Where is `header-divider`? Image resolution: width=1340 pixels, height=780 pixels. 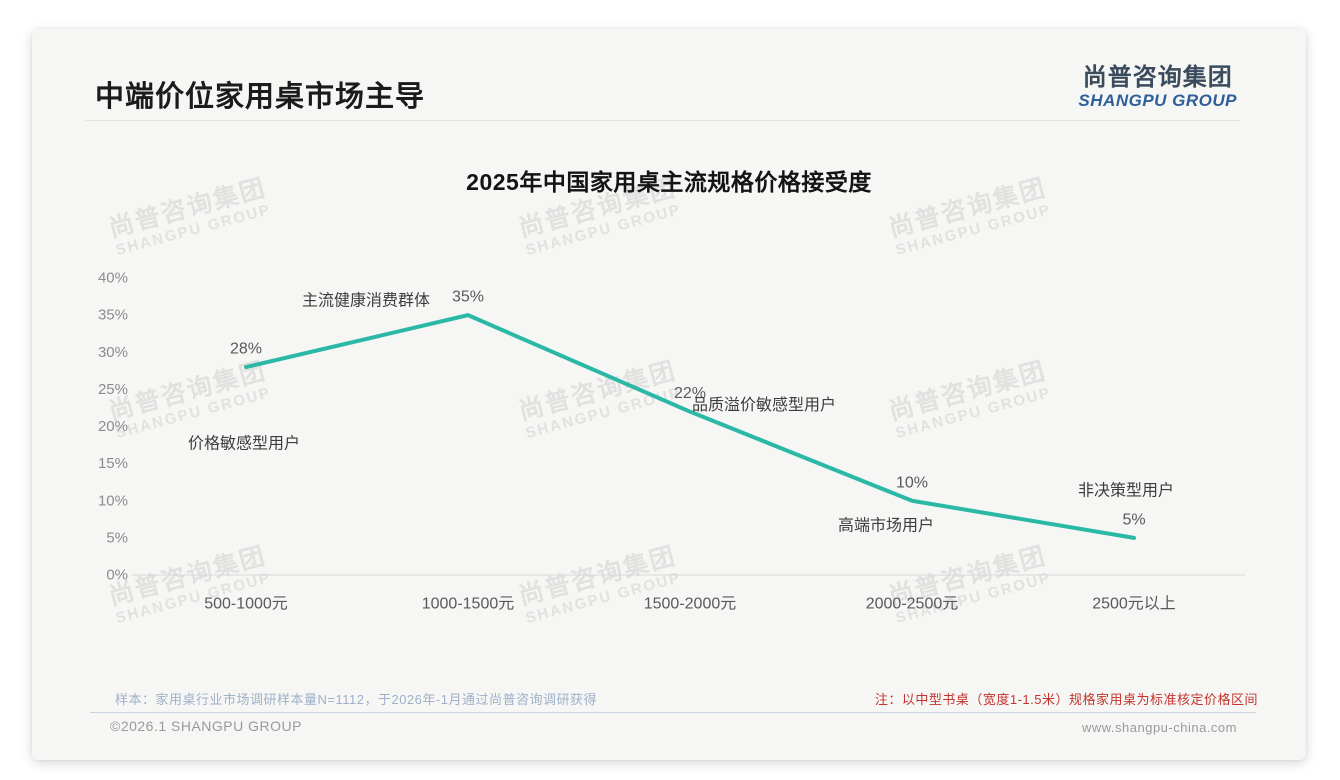
header-divider is located at coordinates (662, 120).